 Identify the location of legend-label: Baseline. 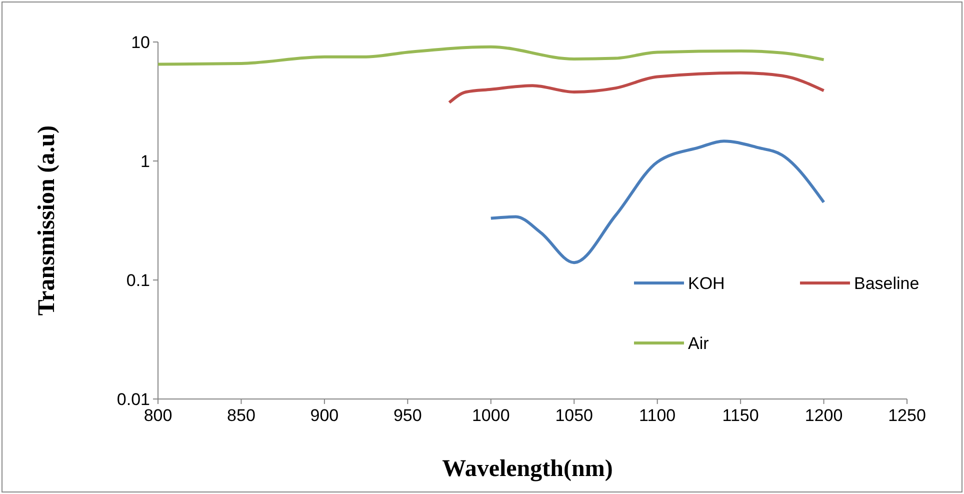
(887, 283).